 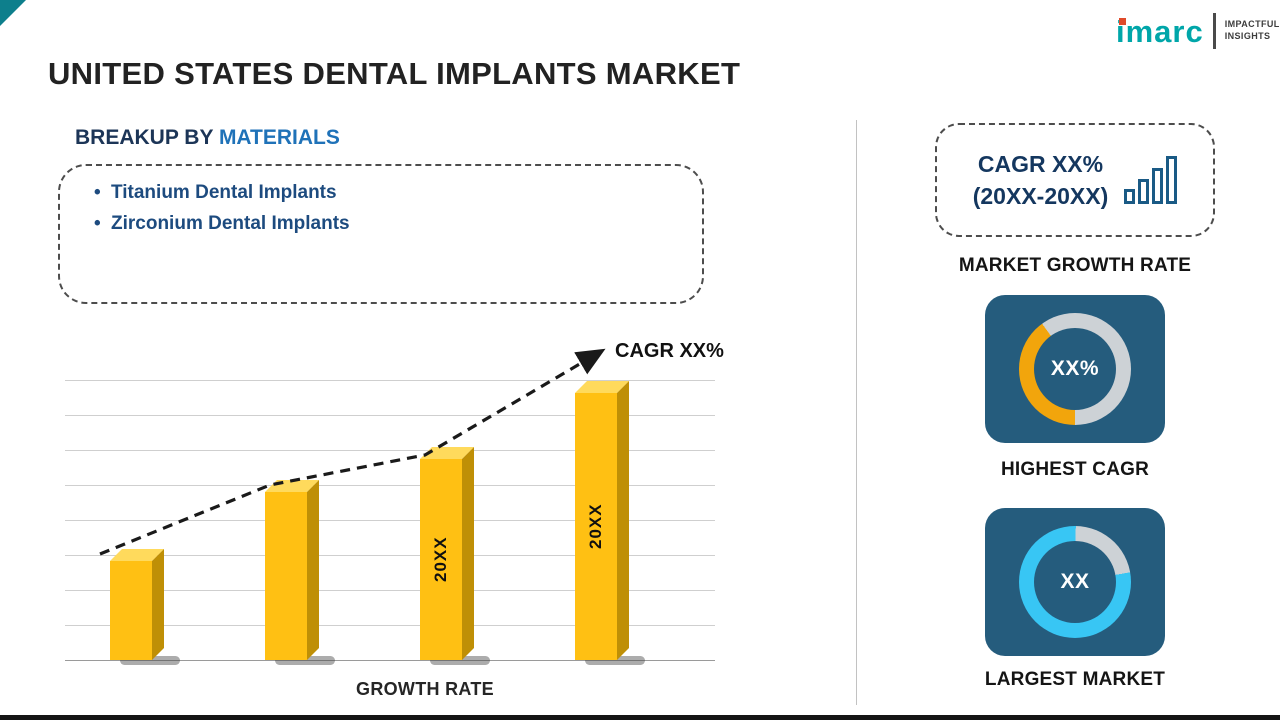 What do you see at coordinates (1214, 31) in the screenshot?
I see `logo-divider` at bounding box center [1214, 31].